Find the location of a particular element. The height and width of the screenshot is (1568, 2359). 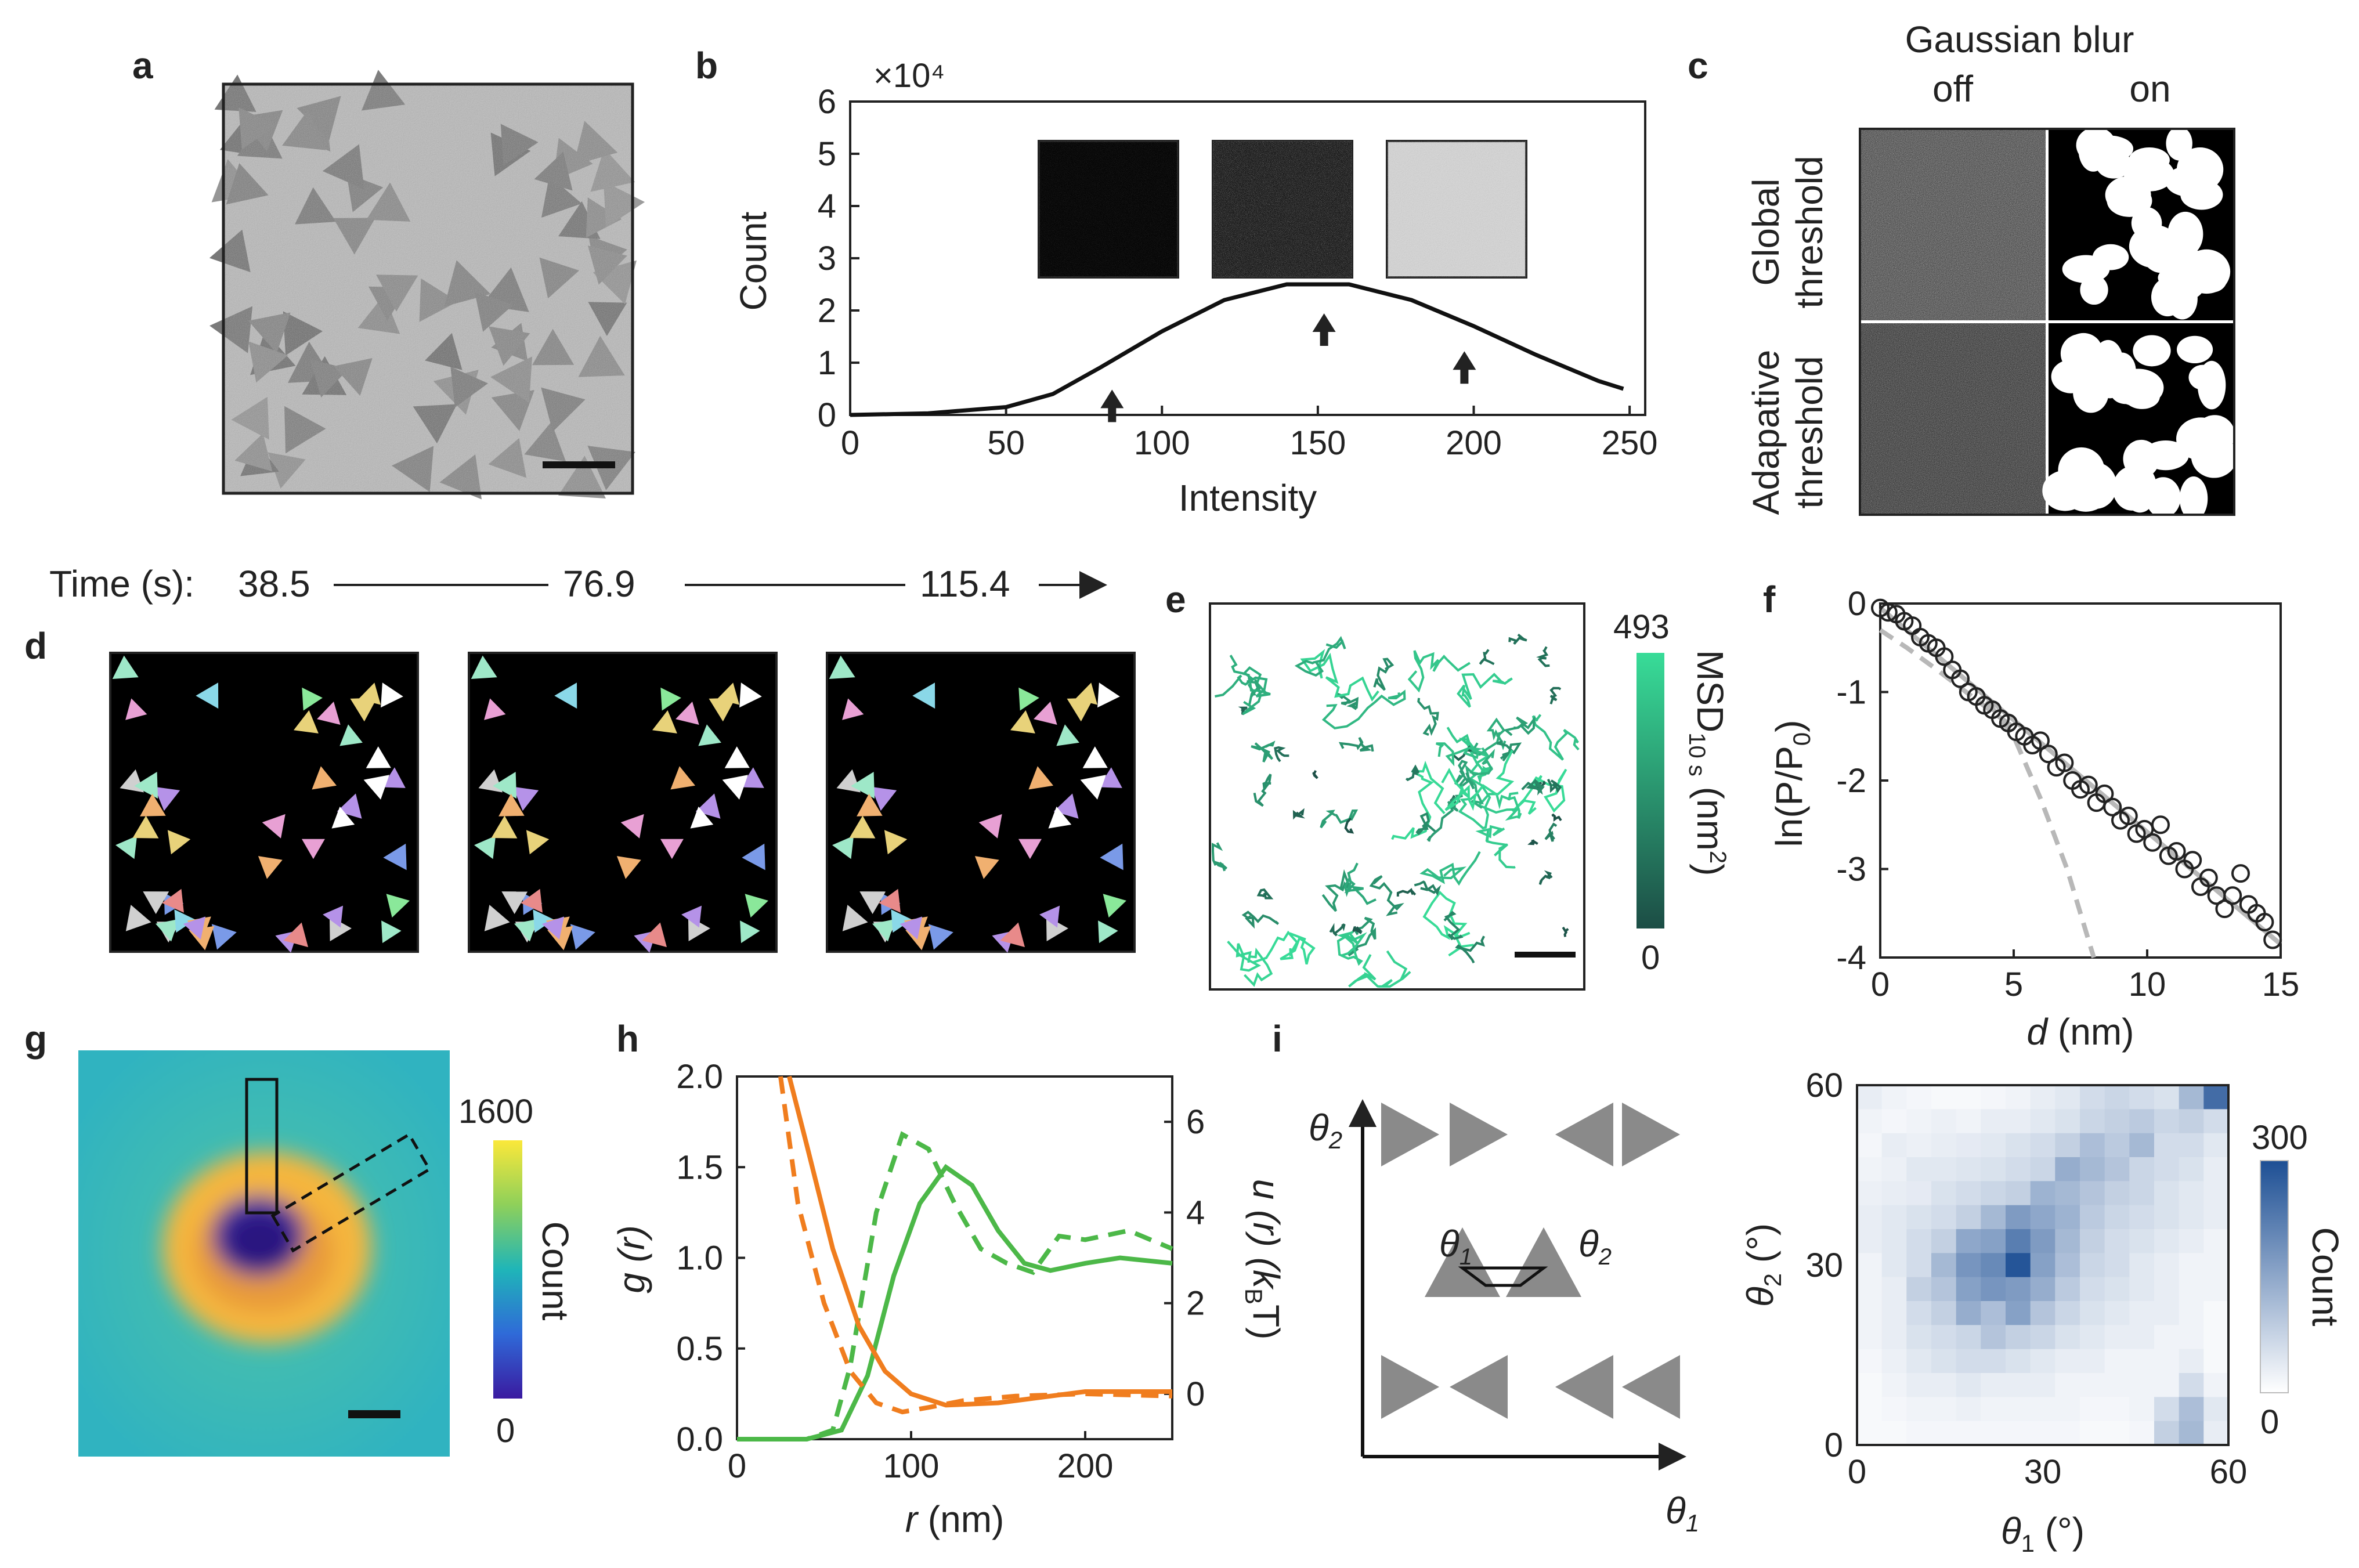

x-tick-label: 10 is located at coordinates (2148, 984).